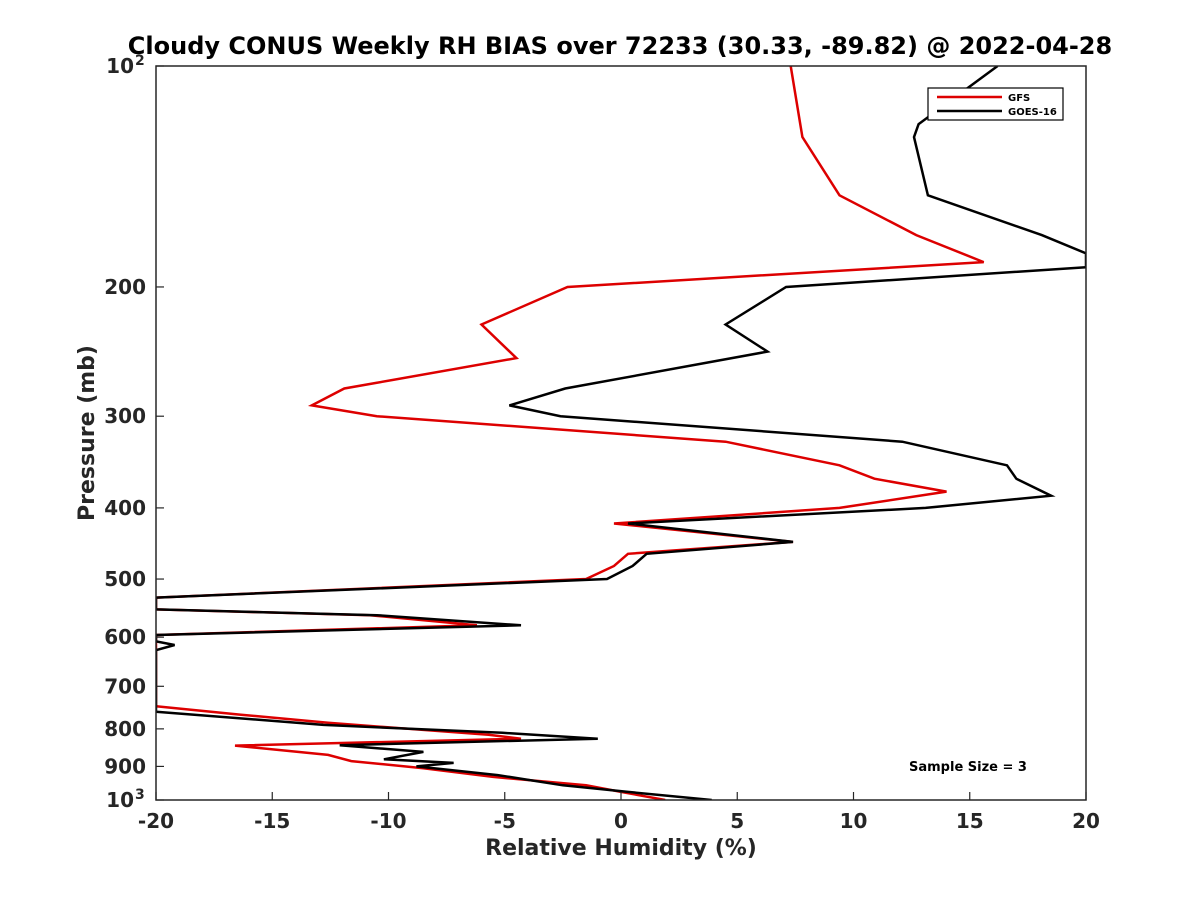 The width and height of the screenshot is (1200, 900). I want to click on y-tick-label: 600, so click(125, 637).